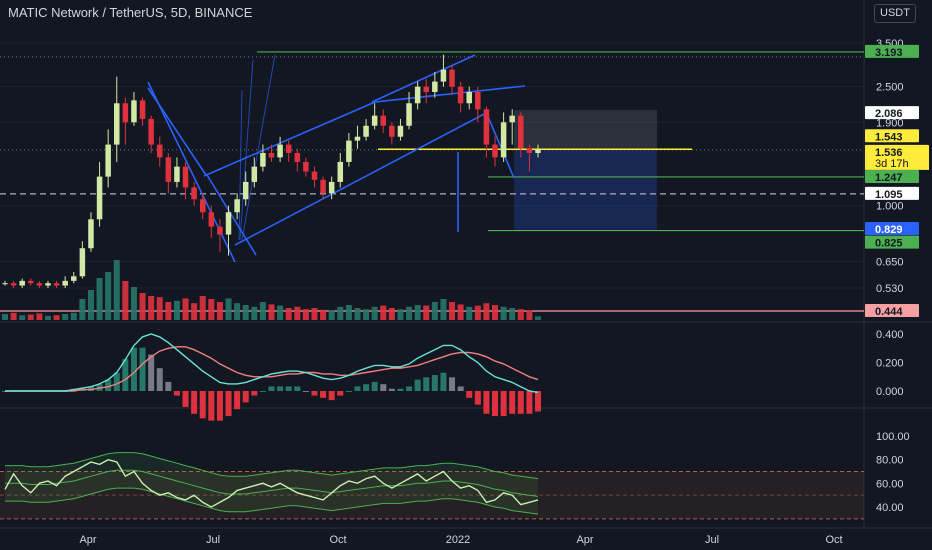 The width and height of the screenshot is (932, 550). Describe the element at coordinates (889, 244) in the screenshot. I see `price-badge-text: 0.825` at that location.